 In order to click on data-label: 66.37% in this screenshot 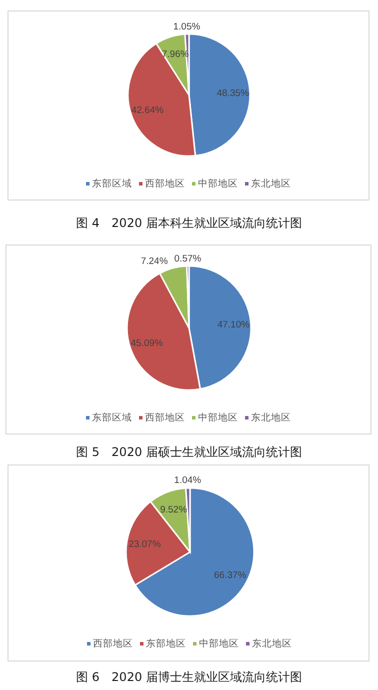, I will do `click(230, 576)`.